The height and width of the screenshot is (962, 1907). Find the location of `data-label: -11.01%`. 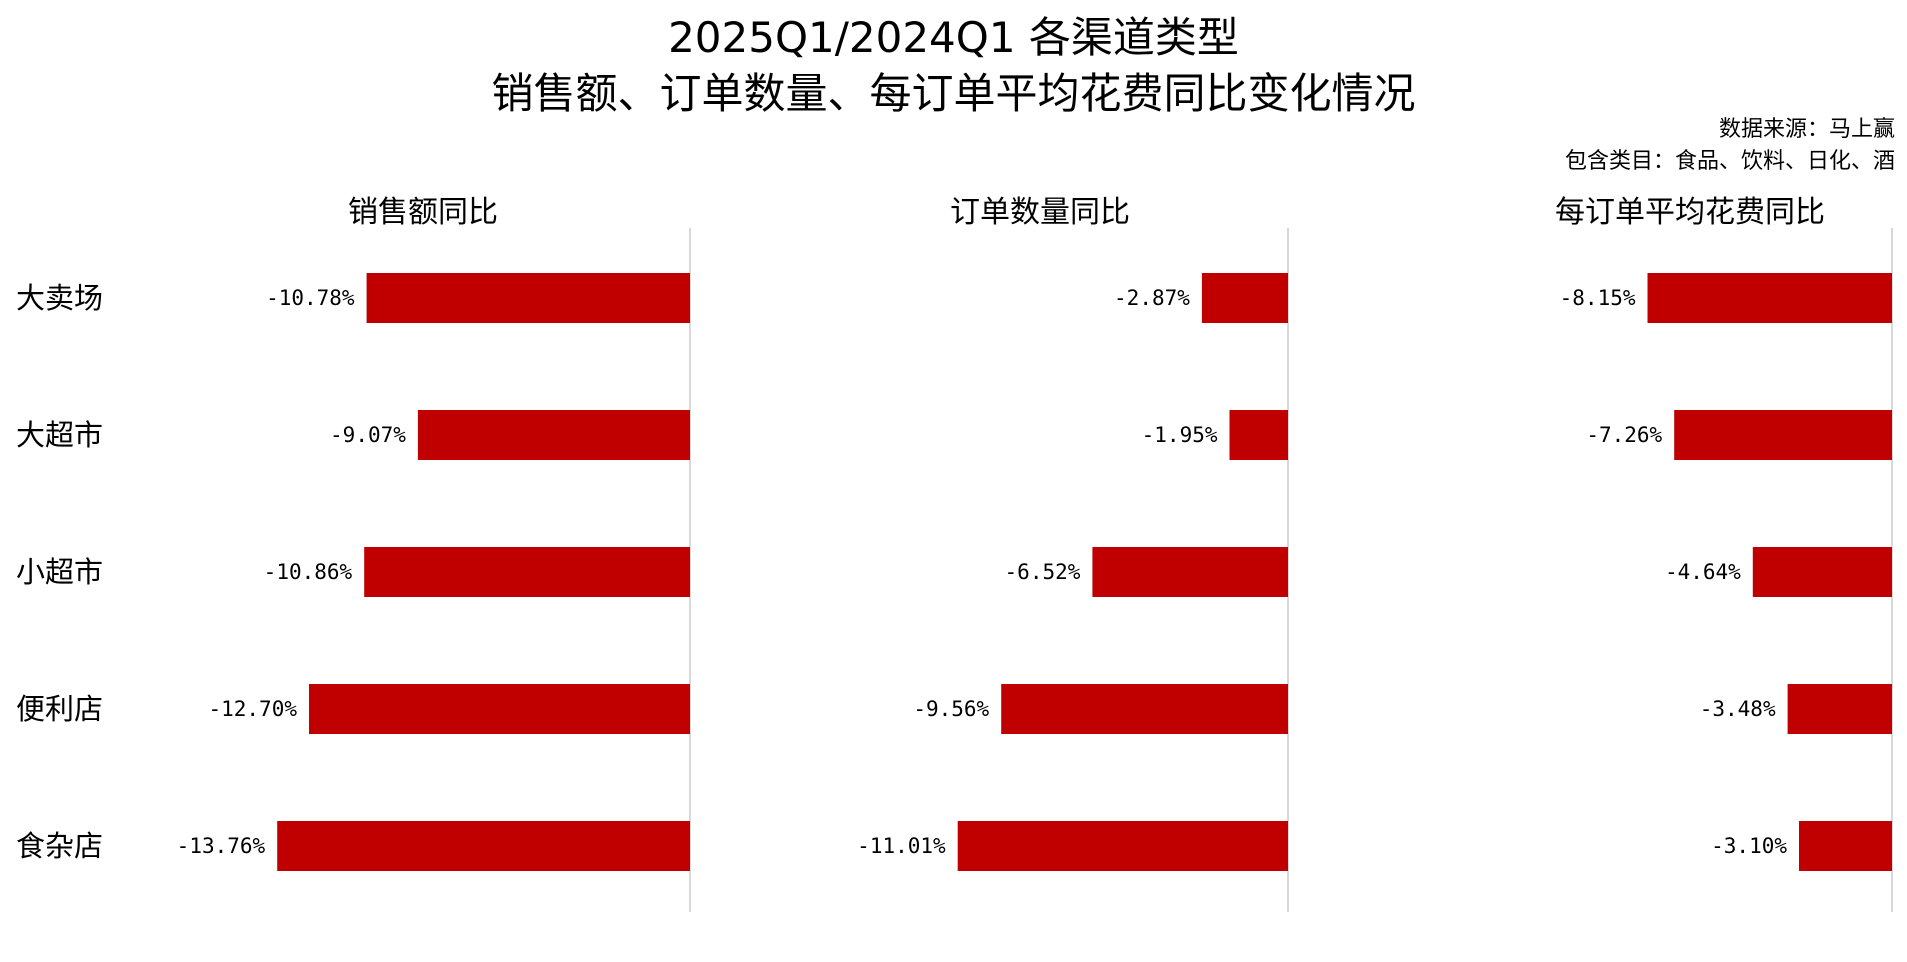

data-label: -11.01% is located at coordinates (901, 846).